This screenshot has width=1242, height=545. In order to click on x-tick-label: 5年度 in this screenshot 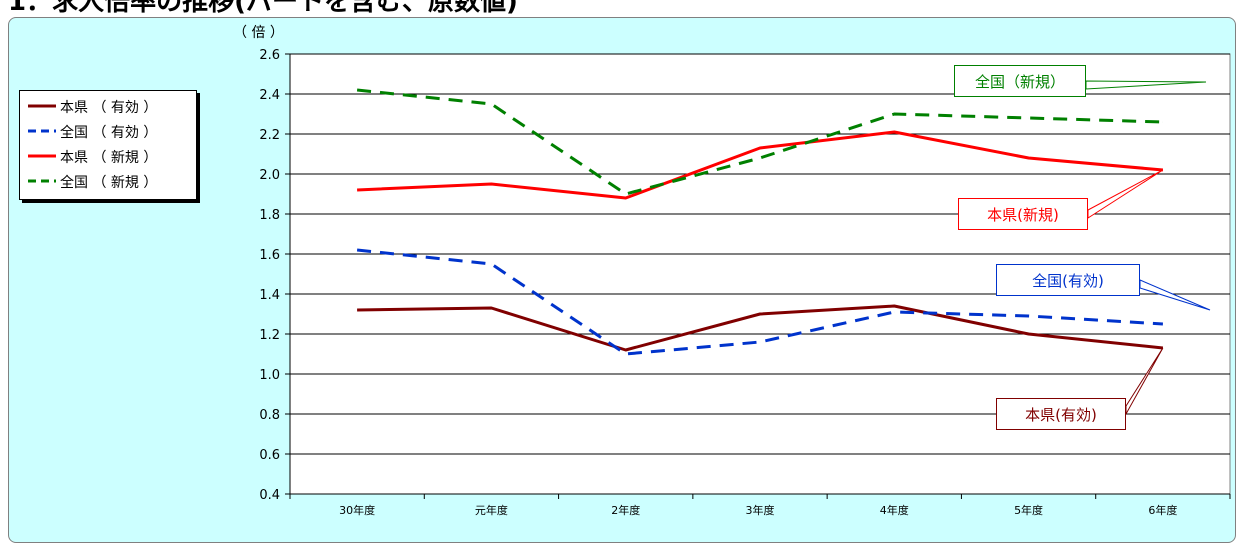, I will do `click(1028, 510)`.